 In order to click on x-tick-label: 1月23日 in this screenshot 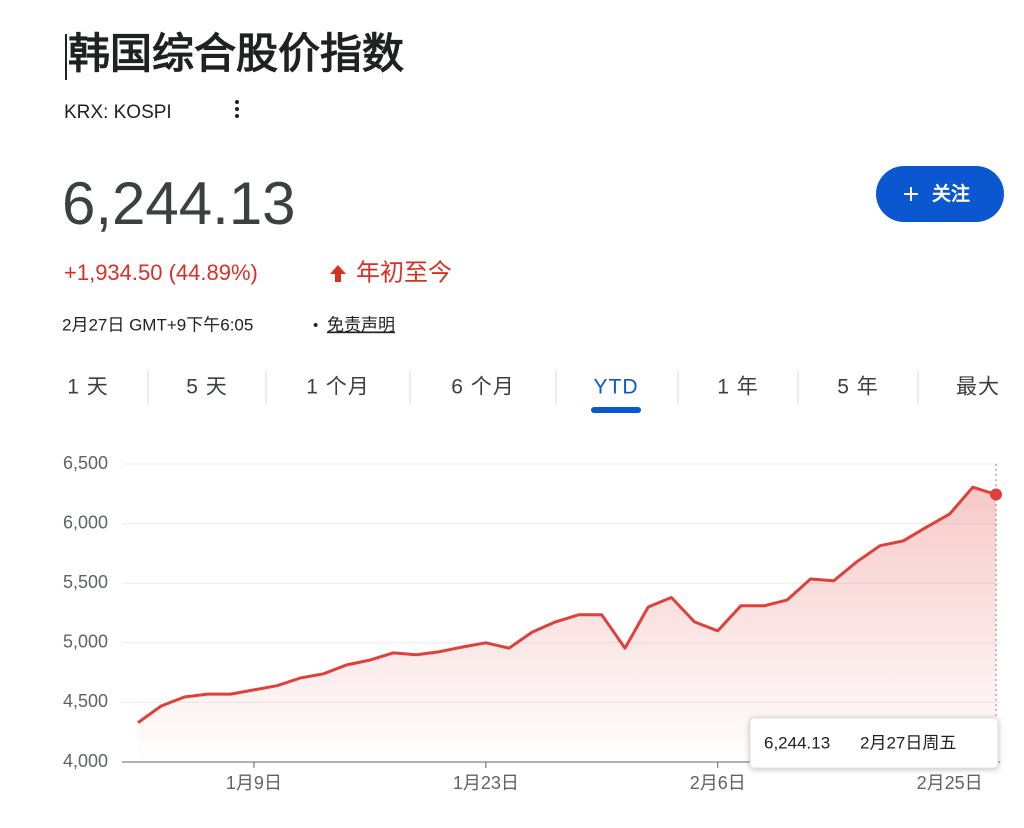, I will do `click(486, 783)`.